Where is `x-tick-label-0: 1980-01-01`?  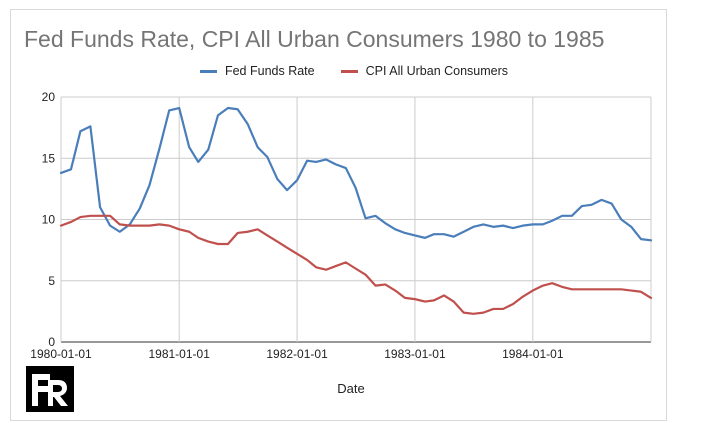
x-tick-label-0: 1980-01-01 is located at coordinates (61, 354).